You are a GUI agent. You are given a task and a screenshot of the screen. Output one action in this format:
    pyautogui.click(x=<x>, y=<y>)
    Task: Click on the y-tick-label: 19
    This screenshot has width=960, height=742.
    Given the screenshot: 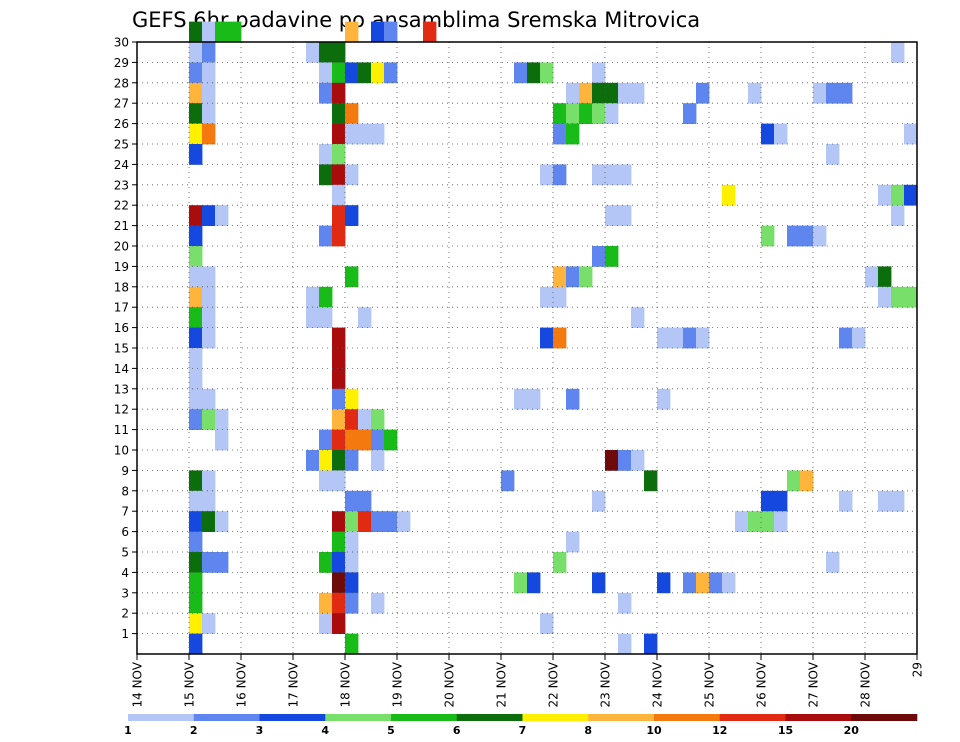 What is the action you would take?
    pyautogui.click(x=121, y=267)
    